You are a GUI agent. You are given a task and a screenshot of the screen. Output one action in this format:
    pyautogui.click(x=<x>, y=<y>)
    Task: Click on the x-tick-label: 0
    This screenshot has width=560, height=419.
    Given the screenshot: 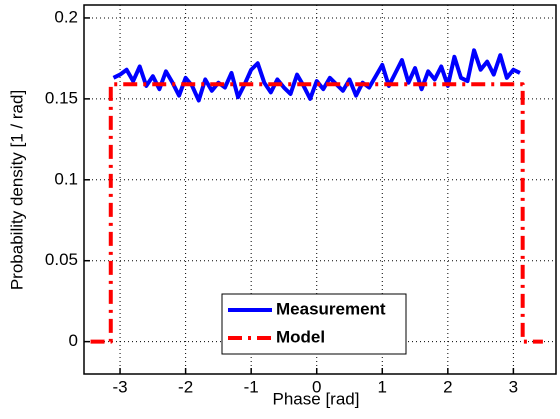 What is the action you would take?
    pyautogui.click(x=316, y=386)
    